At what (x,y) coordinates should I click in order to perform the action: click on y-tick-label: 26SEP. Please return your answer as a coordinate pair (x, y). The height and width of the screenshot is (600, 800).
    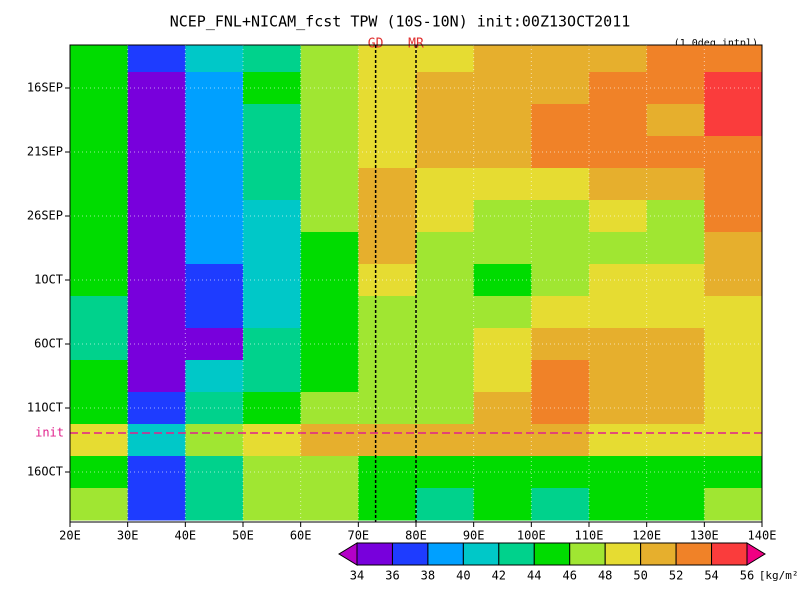
    Looking at the image, I should click on (45, 216).